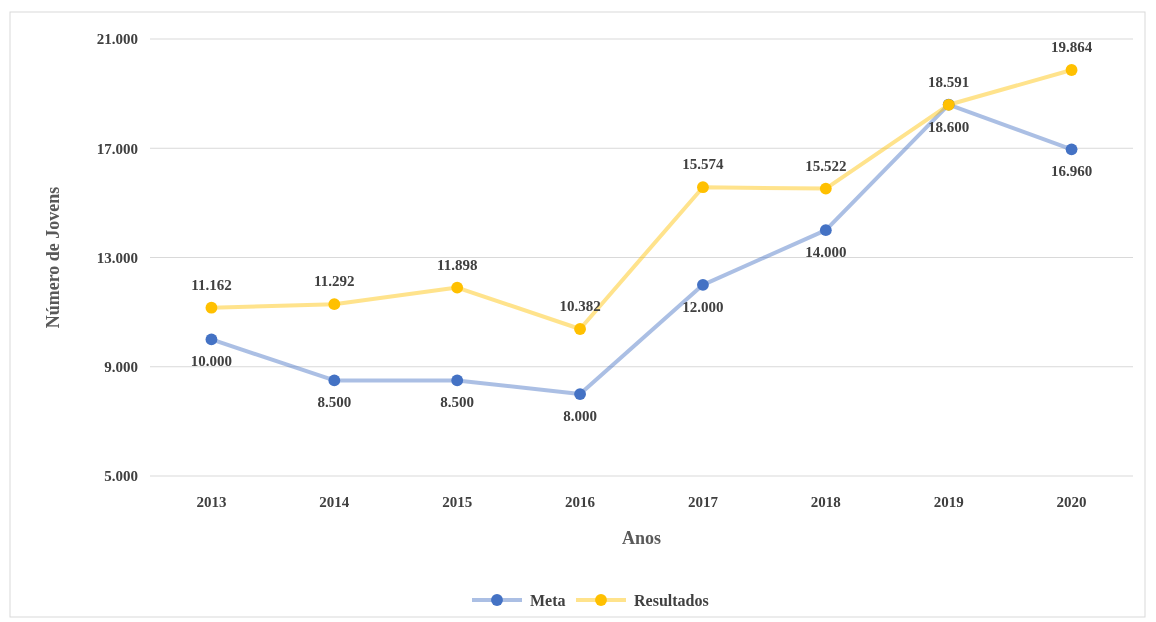 The height and width of the screenshot is (622, 1156). I want to click on y-axis-title: Número de Jovens, so click(53, 257).